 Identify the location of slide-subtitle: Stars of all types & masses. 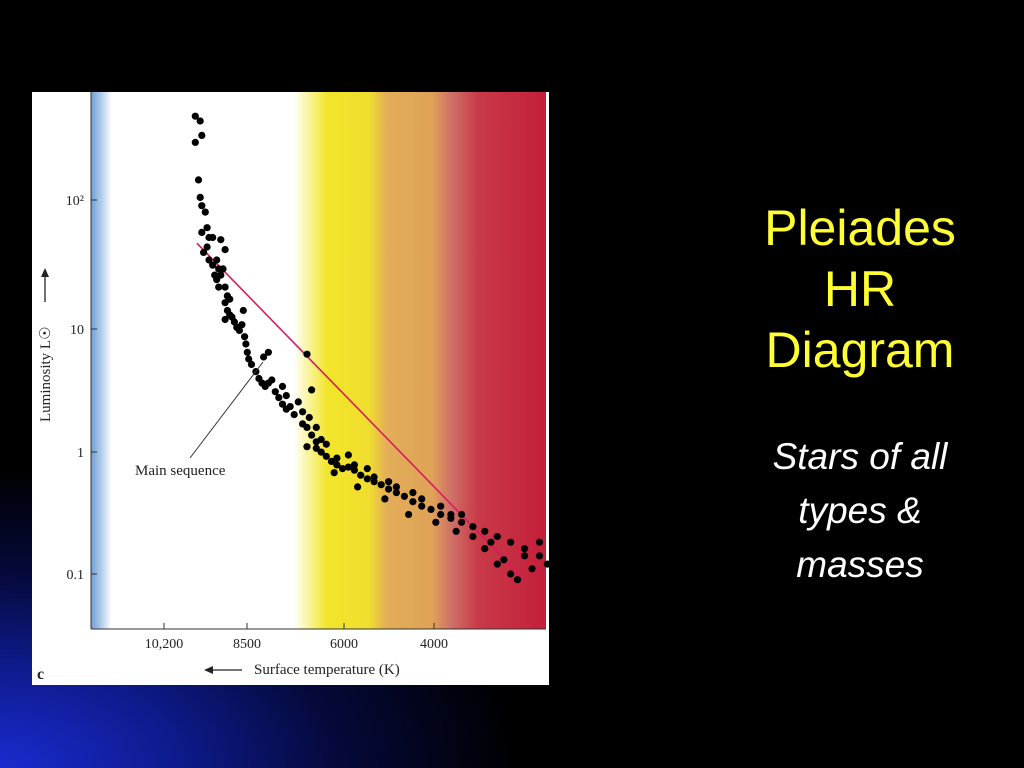
(860, 511).